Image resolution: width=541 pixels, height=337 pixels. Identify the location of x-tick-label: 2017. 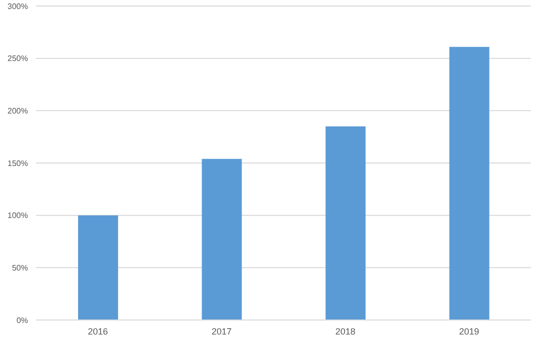
(222, 331).